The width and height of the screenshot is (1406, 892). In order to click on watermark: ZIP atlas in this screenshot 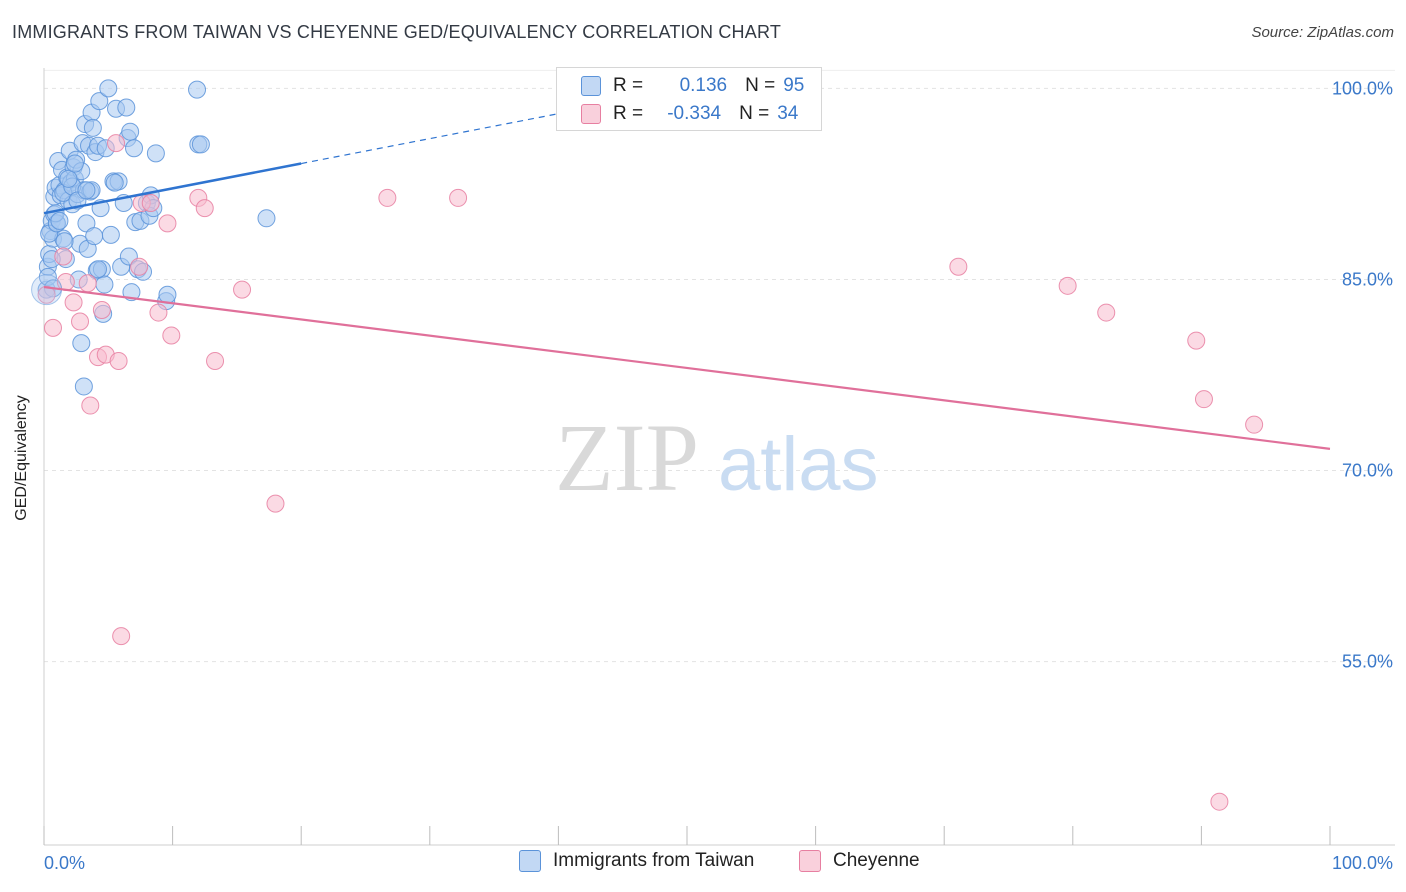, I will do `click(717, 457)`.